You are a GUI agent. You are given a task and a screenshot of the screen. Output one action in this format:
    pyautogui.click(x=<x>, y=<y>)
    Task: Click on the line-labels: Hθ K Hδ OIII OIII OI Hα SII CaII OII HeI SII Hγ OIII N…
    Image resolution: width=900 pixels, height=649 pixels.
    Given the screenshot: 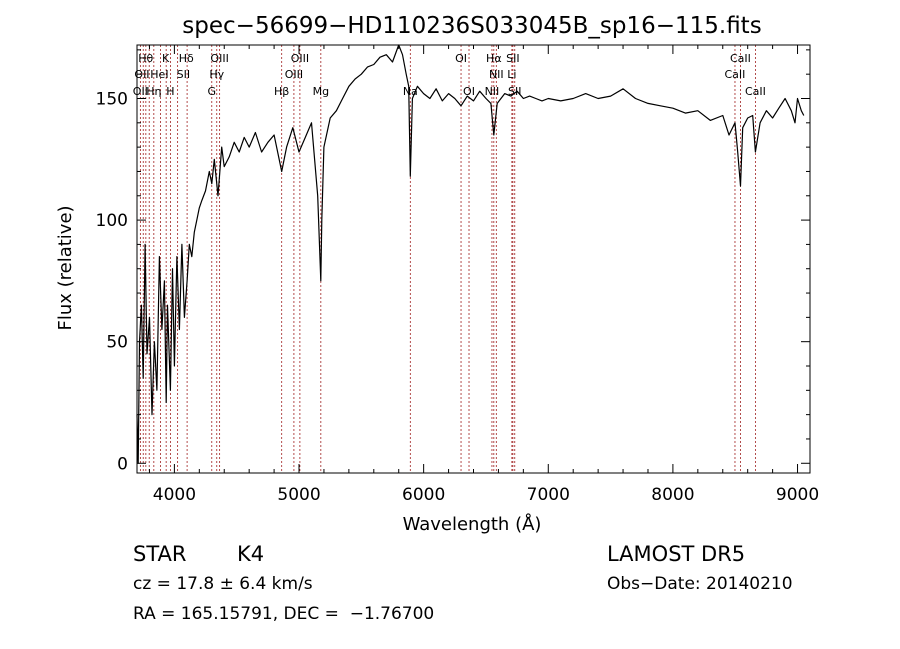 What is the action you would take?
    pyautogui.click(x=449, y=75)
    